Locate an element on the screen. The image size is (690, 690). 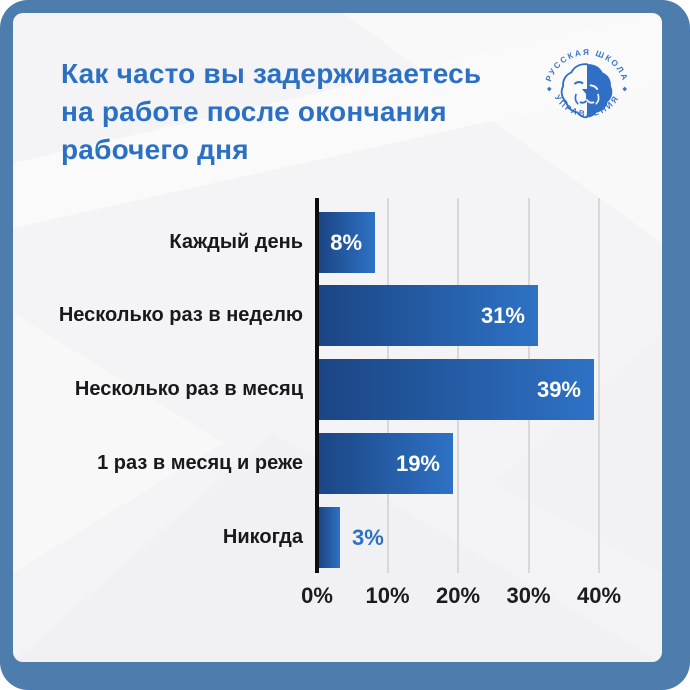
bar-value-label: 8% is located at coordinates (346, 242).